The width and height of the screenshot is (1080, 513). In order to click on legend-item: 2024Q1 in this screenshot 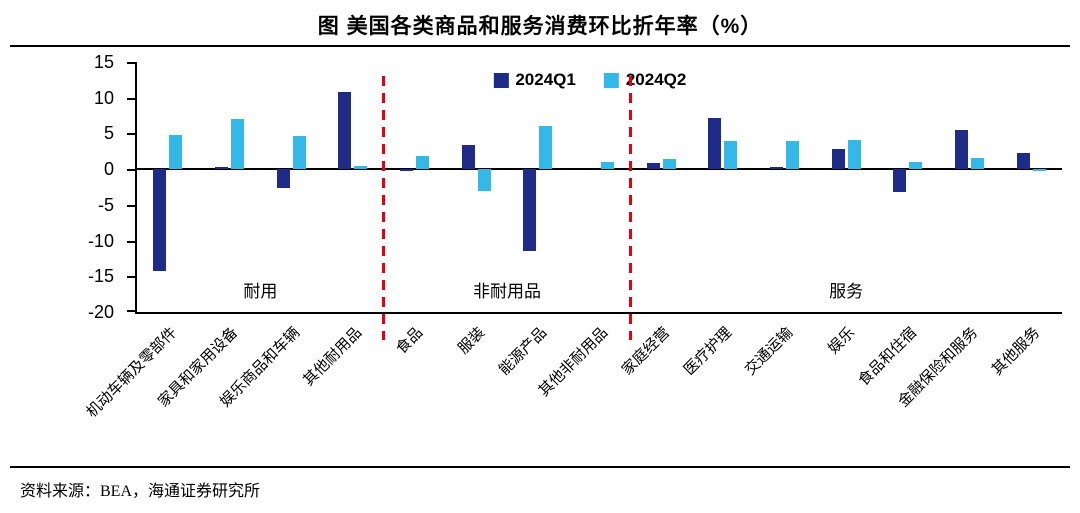, I will do `click(534, 80)`.